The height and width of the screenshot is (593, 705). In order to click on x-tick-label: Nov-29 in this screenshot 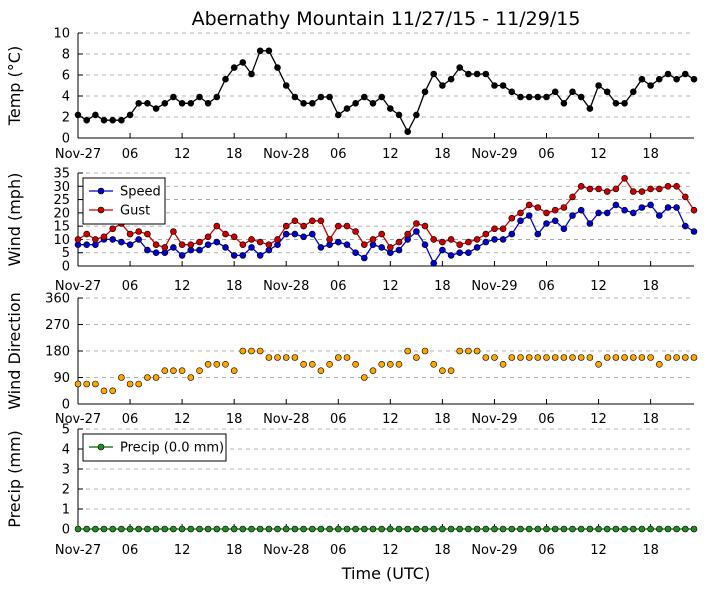, I will do `click(494, 550)`.